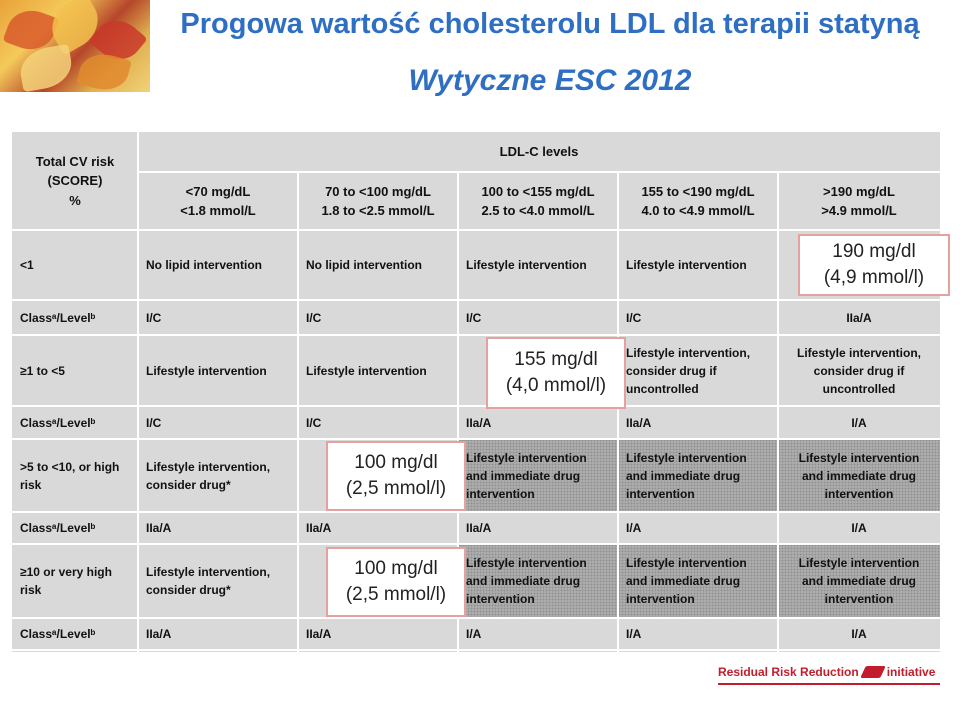  I want to click on ldl-column-header: 100 to <155 mg/dL 2.5 to <4.0 mmol/L, so click(538, 201).